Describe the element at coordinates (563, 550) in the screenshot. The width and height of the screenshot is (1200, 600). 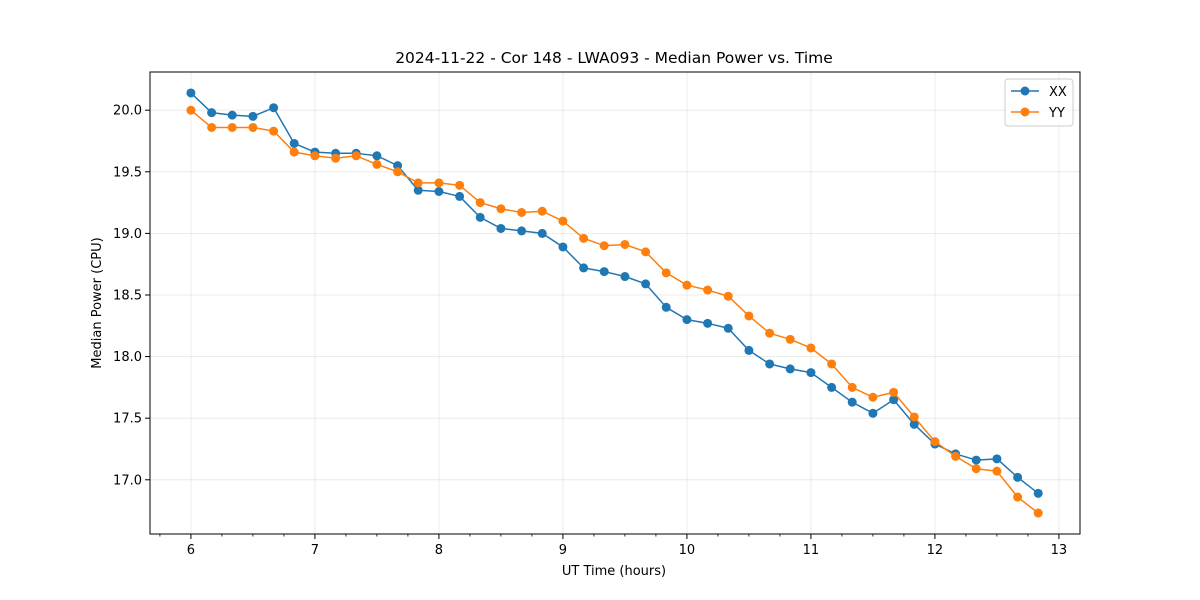
I see `x-tick-label: 9` at that location.